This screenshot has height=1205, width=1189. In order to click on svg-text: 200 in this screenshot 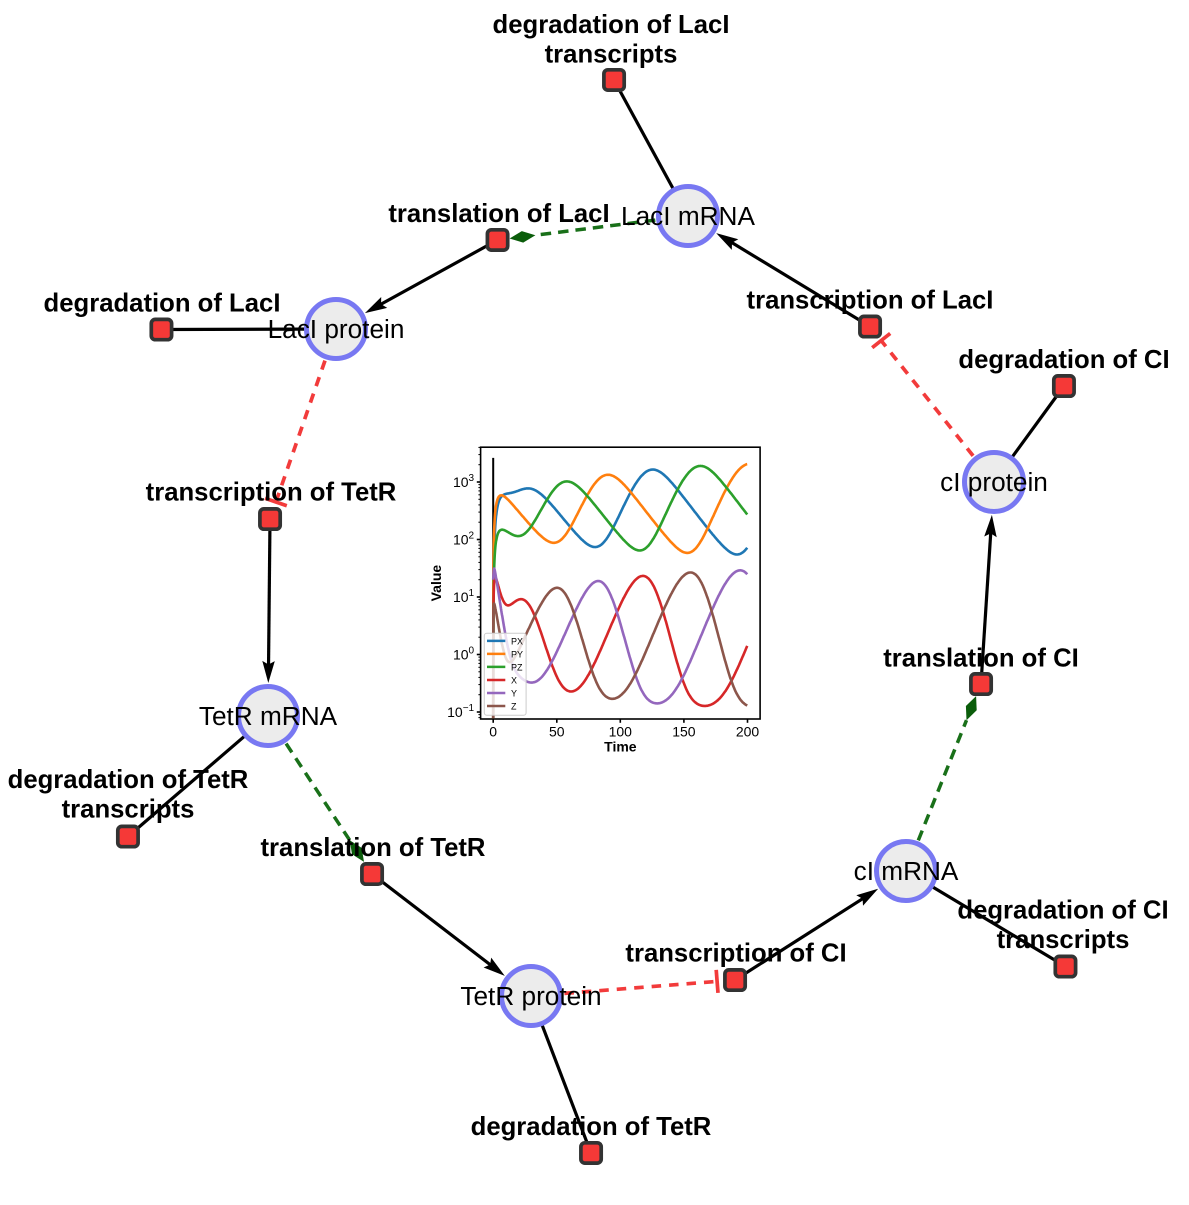, I will do `click(748, 732)`.